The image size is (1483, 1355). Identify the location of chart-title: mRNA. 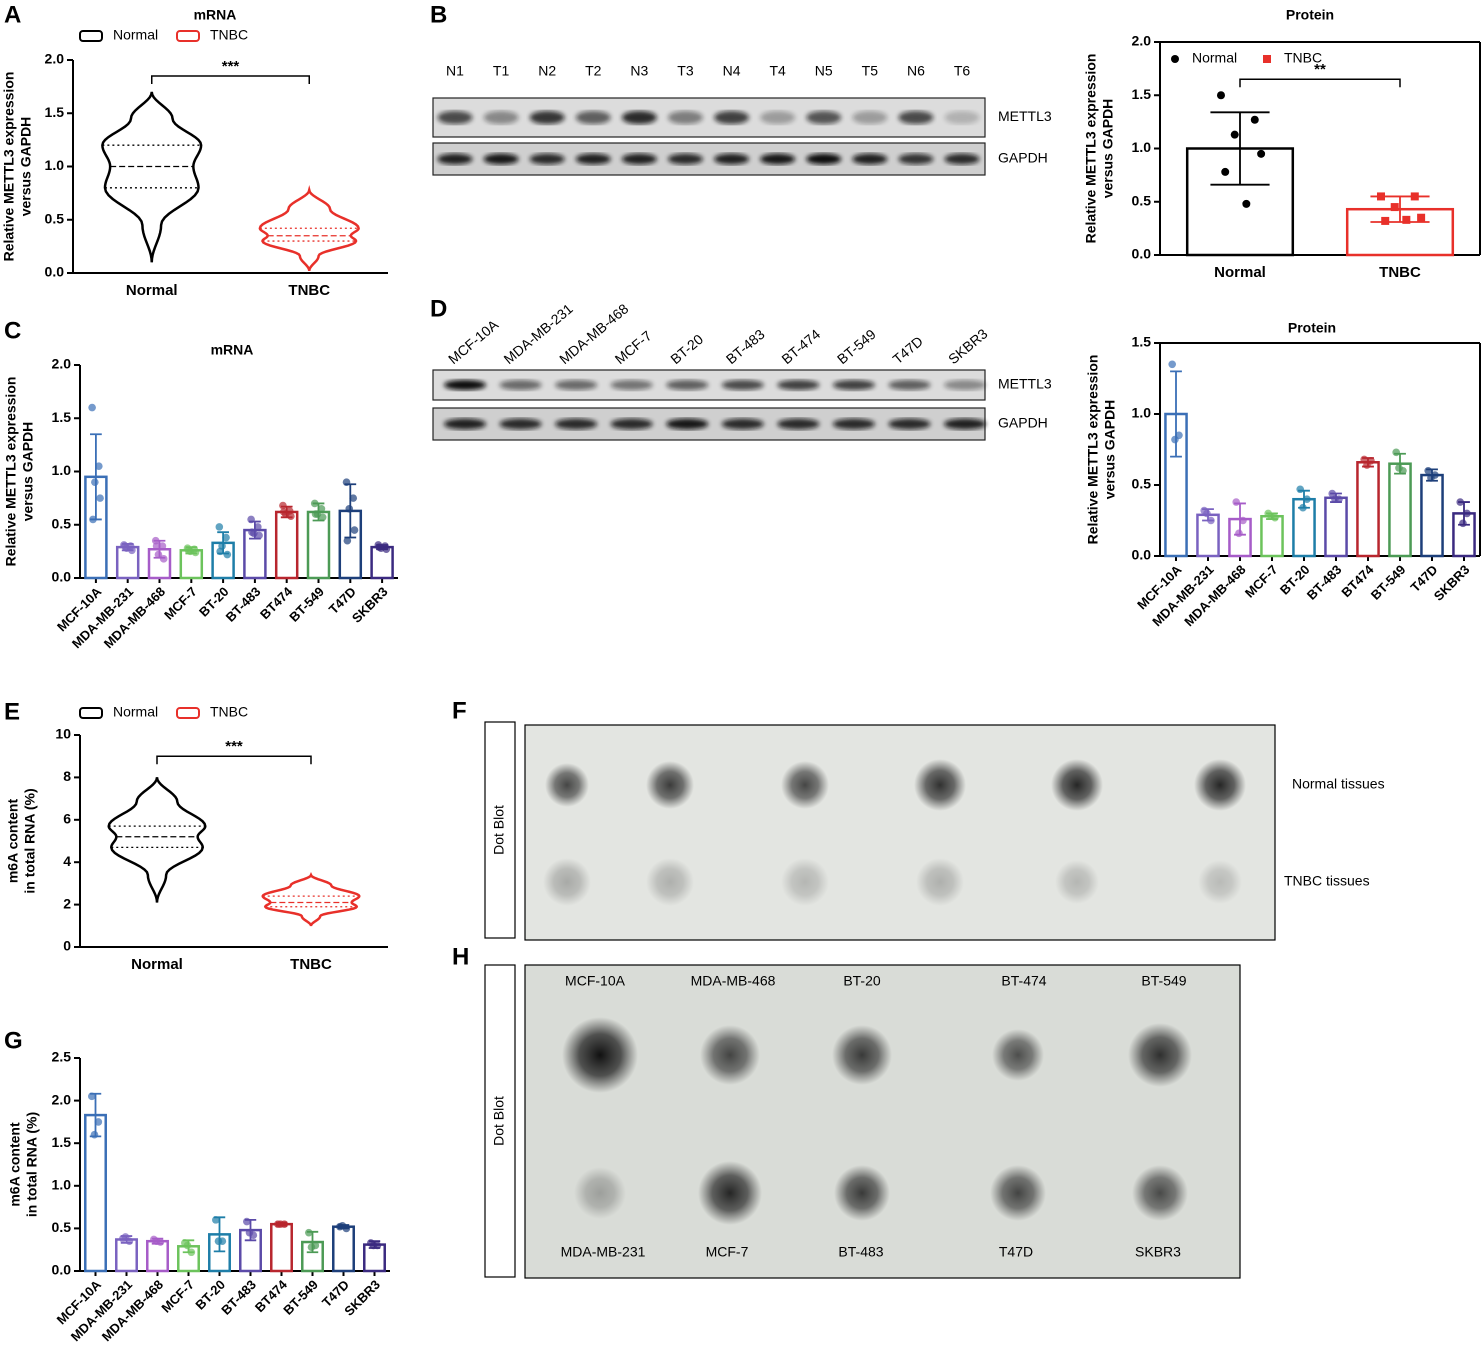
(232, 350).